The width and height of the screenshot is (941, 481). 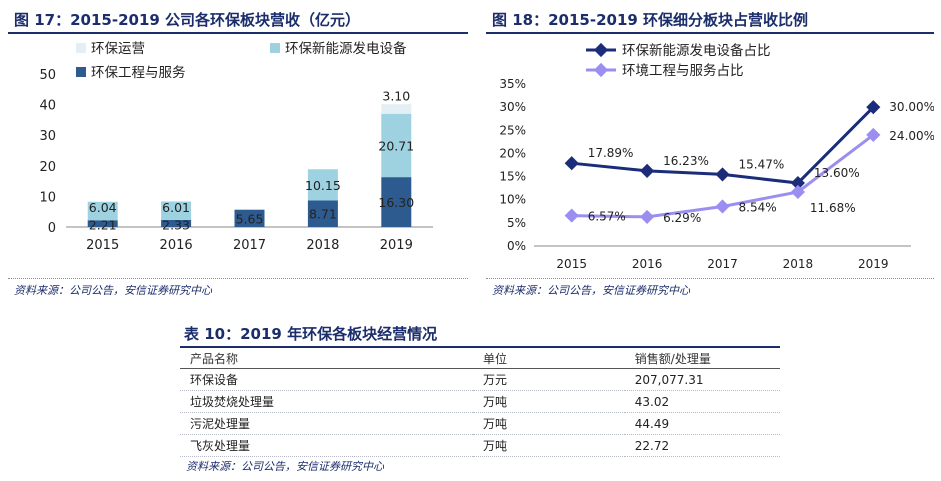 What do you see at coordinates (326, 358) in the screenshot?
I see `header-product-name: 产品名称` at bounding box center [326, 358].